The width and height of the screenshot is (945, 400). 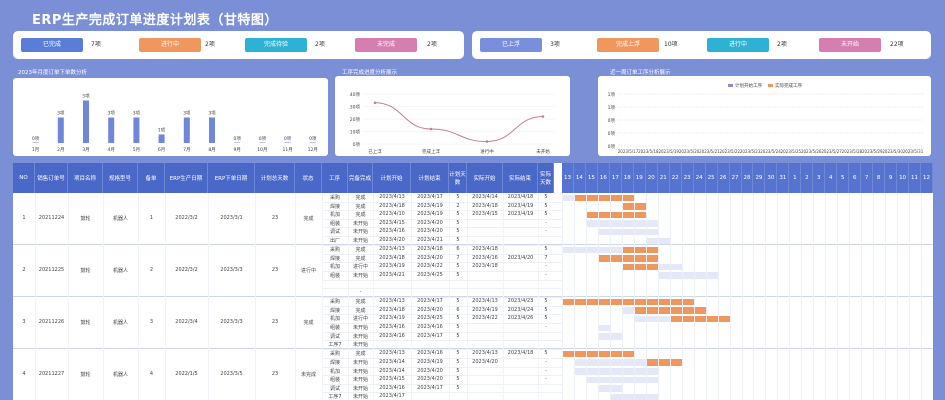 I want to click on data-label: 3项, so click(x=187, y=114).